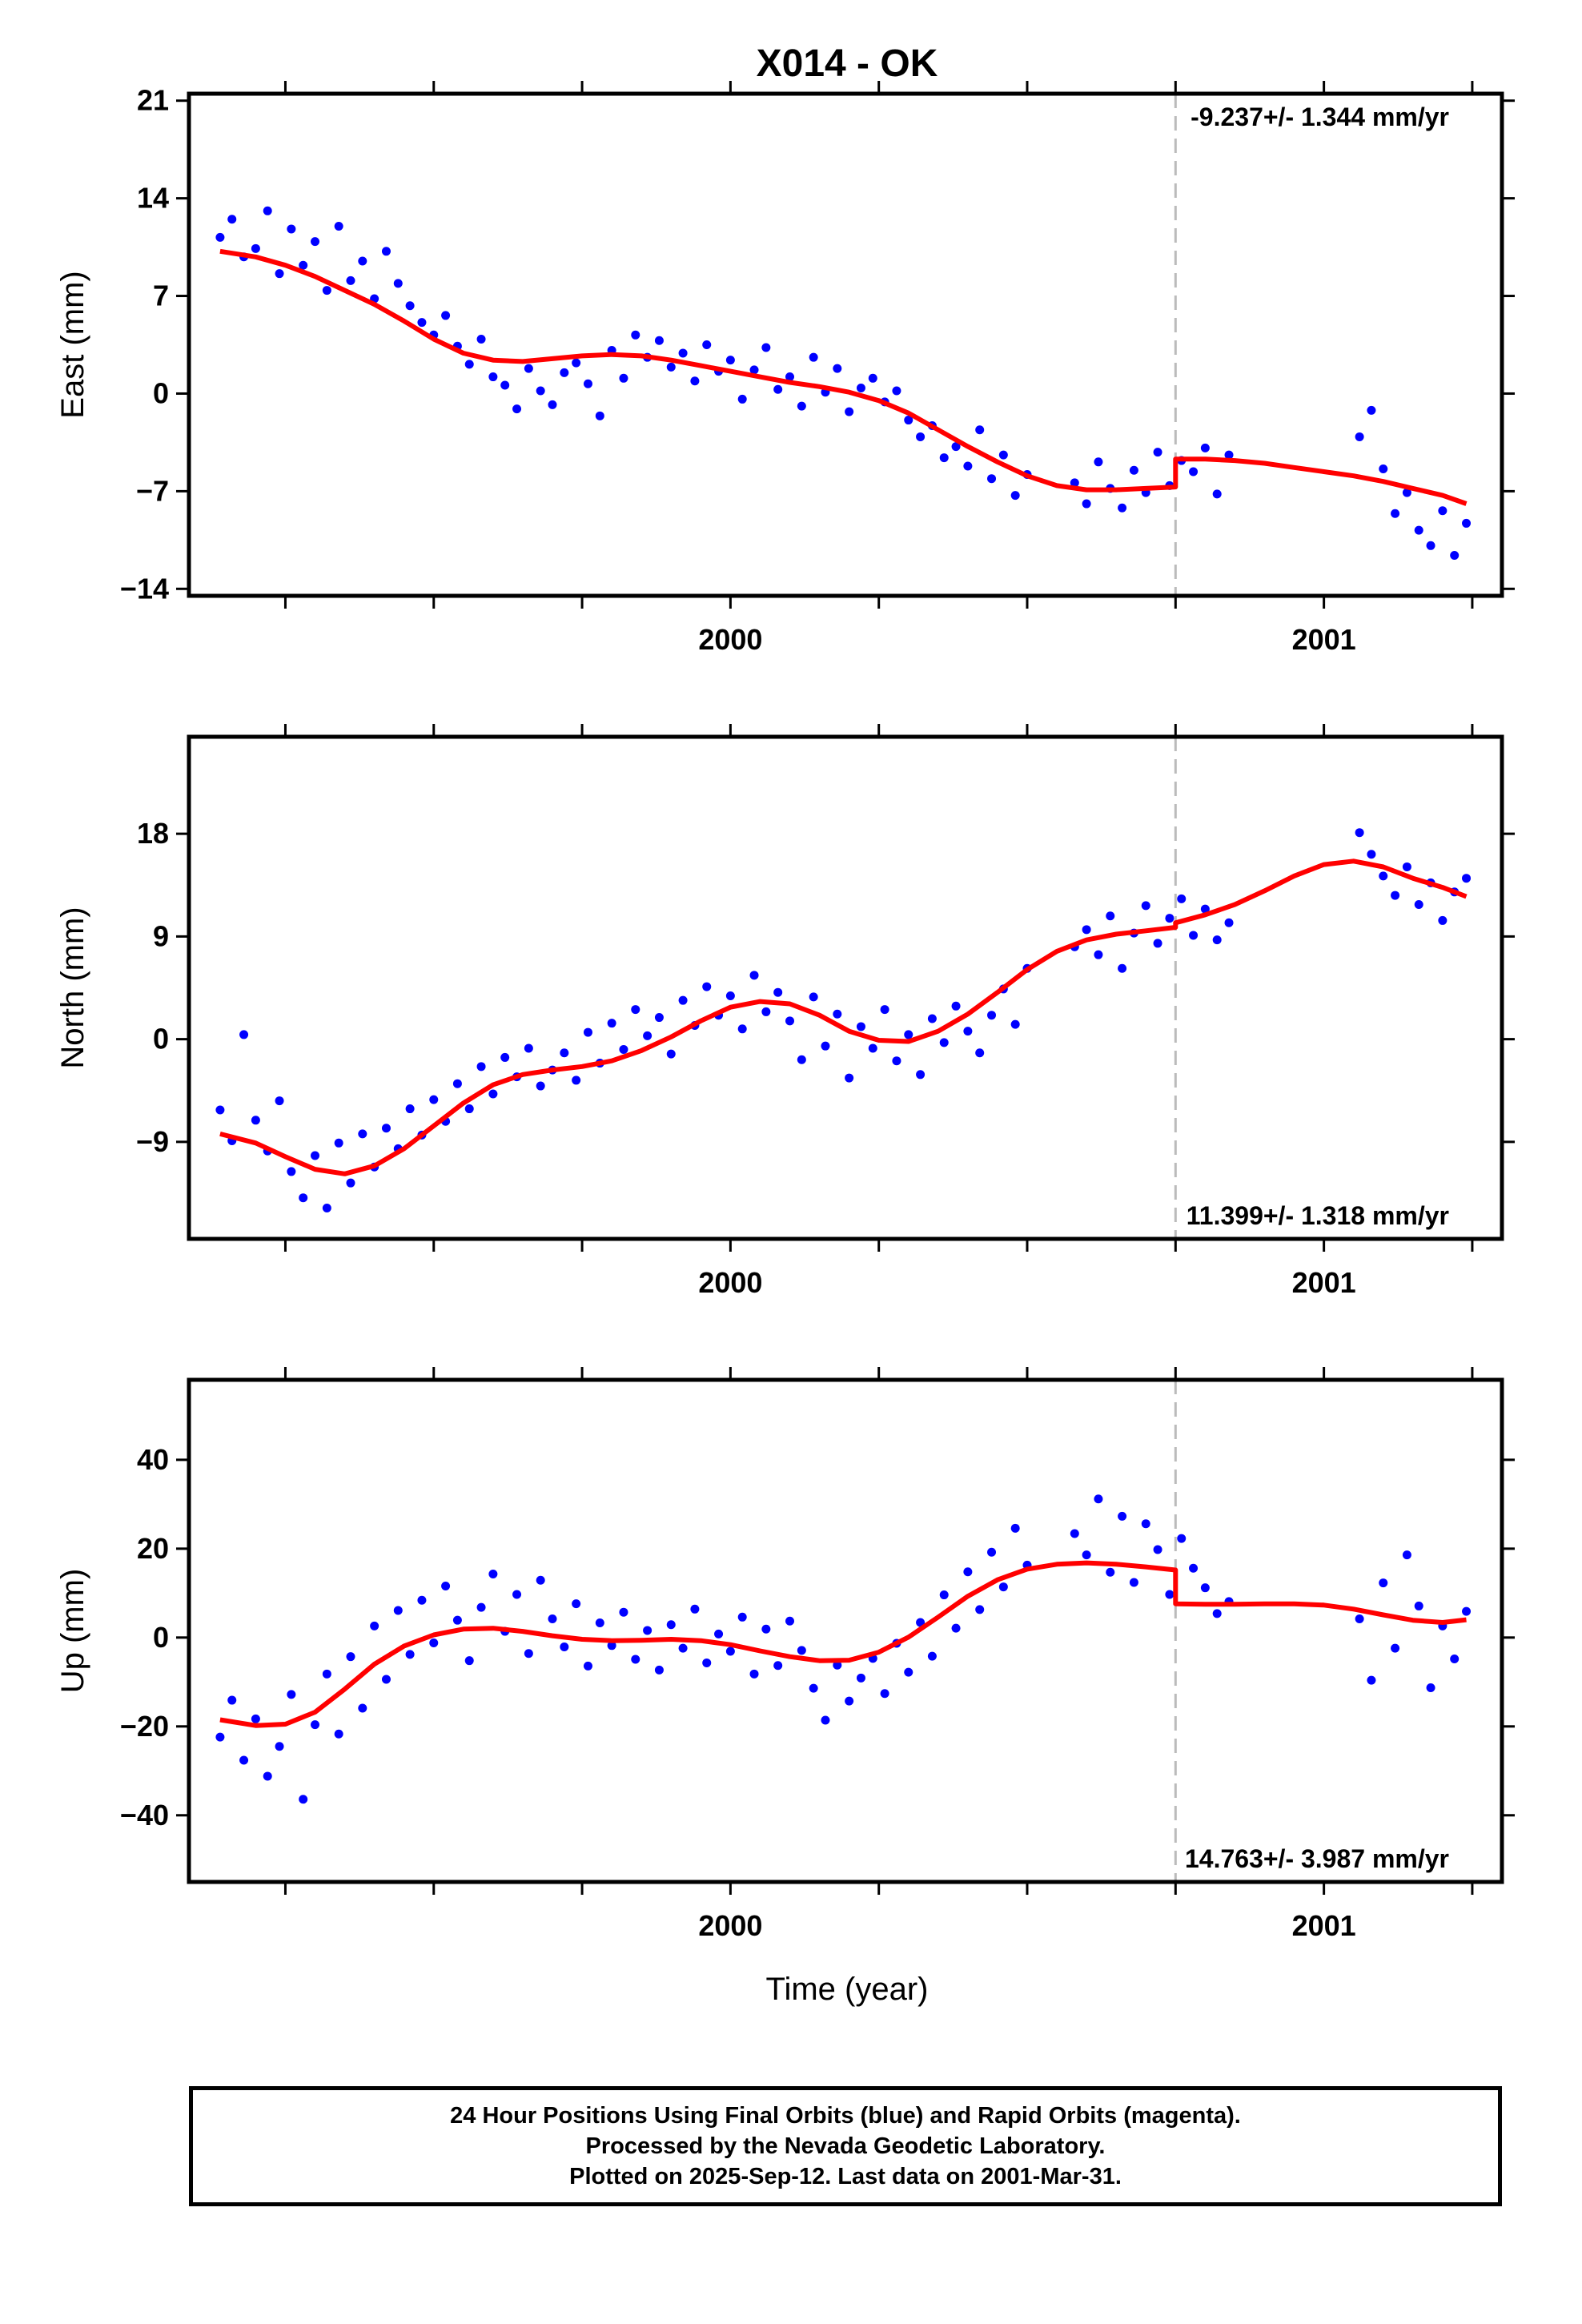 The image size is (1582, 2324). I want to click on up-y-axis-label: Up (mm), so click(72, 1632).